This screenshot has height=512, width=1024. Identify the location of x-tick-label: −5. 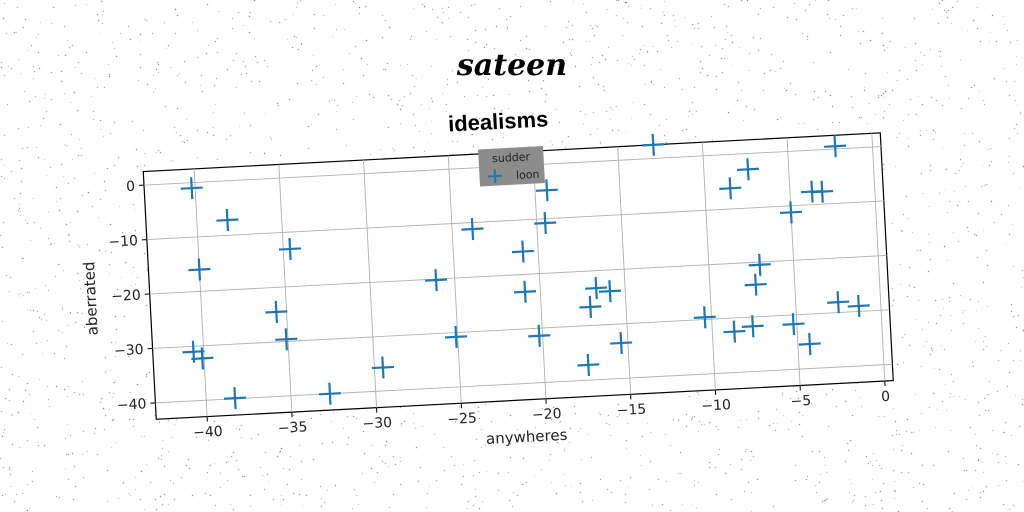
(800, 401).